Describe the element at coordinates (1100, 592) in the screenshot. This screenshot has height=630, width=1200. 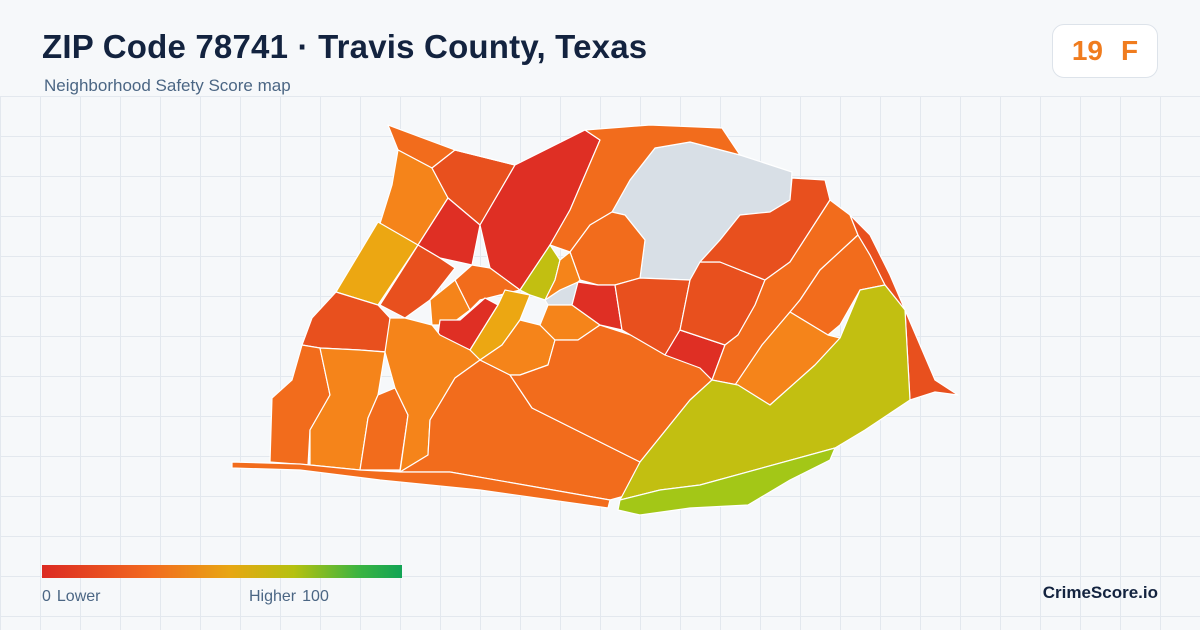
I see `brand-logo-text: CrimeScore.io` at that location.